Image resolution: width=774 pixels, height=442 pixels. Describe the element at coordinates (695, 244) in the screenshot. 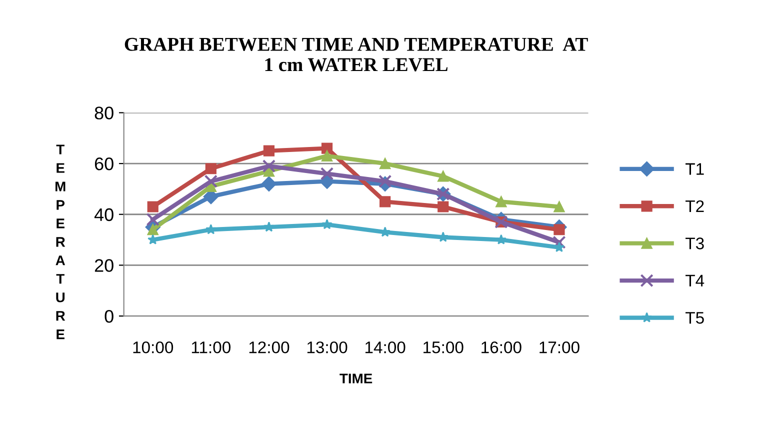

I see `legend-label: T3` at that location.